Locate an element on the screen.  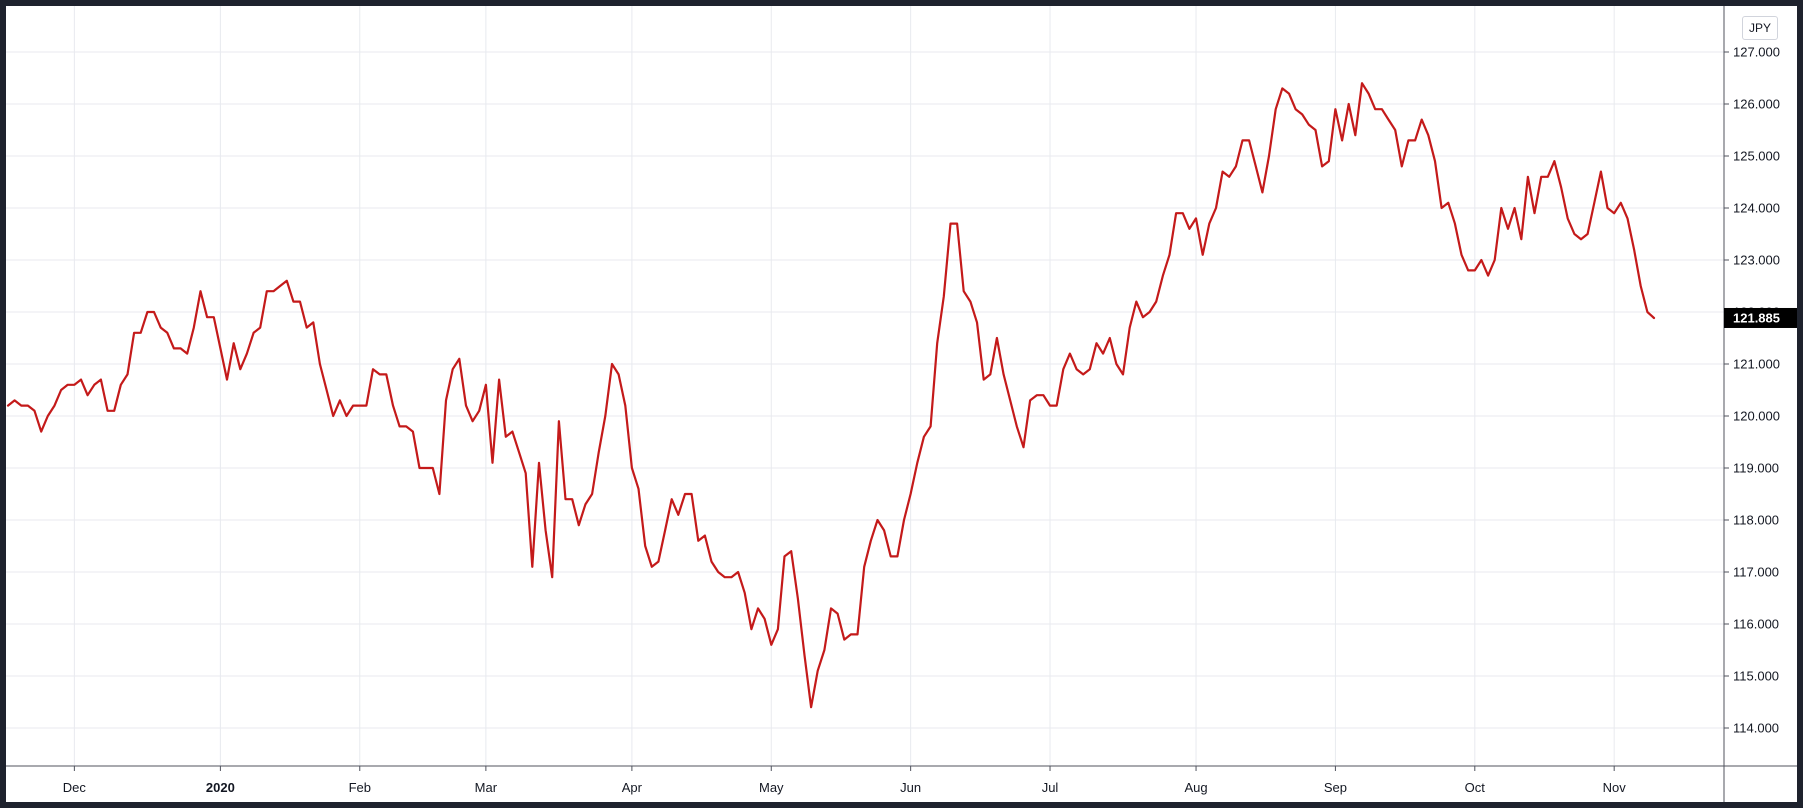
y-tick-label: 118.000 is located at coordinates (1756, 520).